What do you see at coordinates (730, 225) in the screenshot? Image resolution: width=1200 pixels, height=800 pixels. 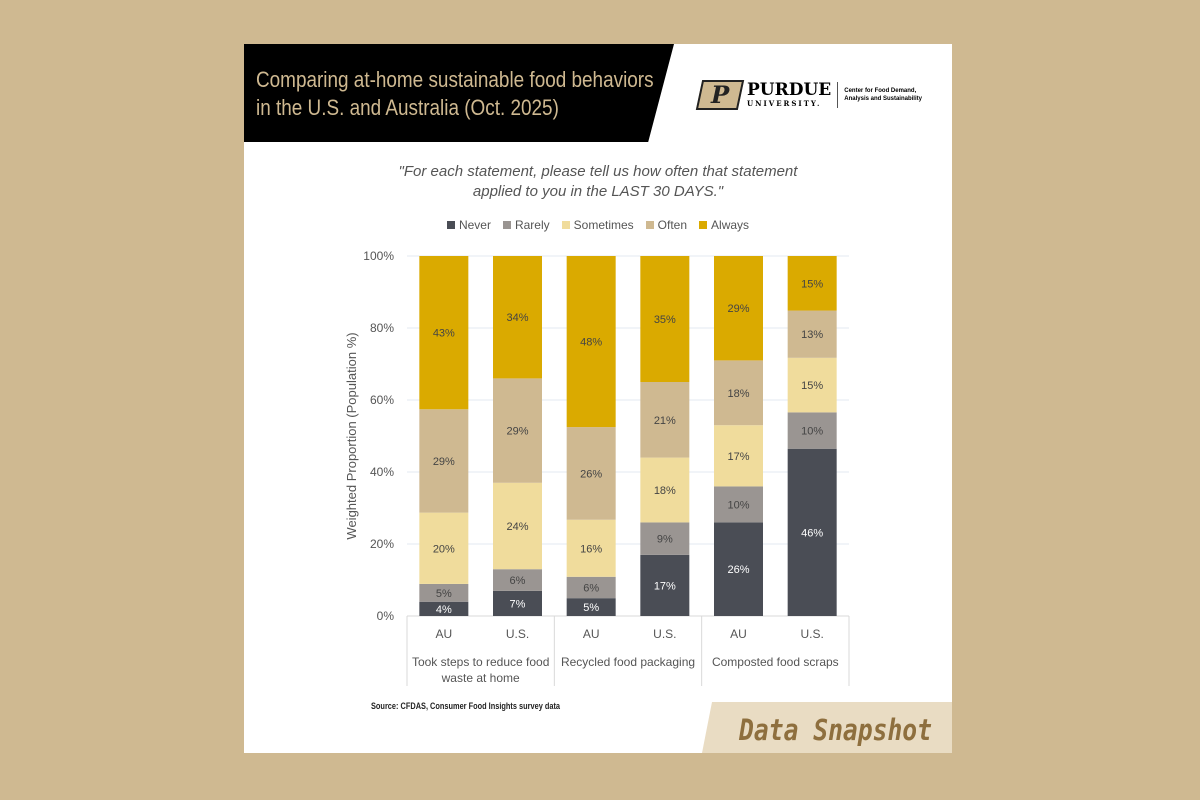 I see `legend-label: Always` at bounding box center [730, 225].